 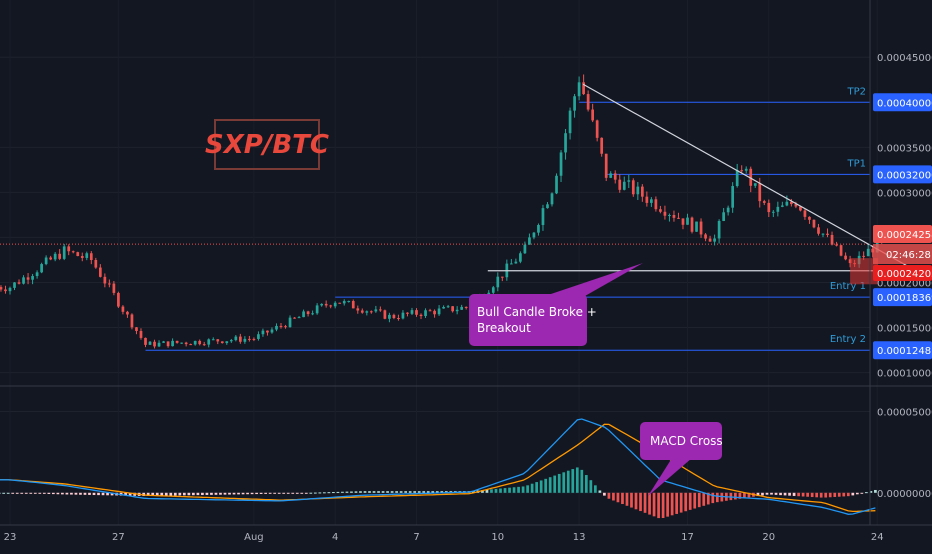 I want to click on downtrend-line, so click(x=748, y=177).